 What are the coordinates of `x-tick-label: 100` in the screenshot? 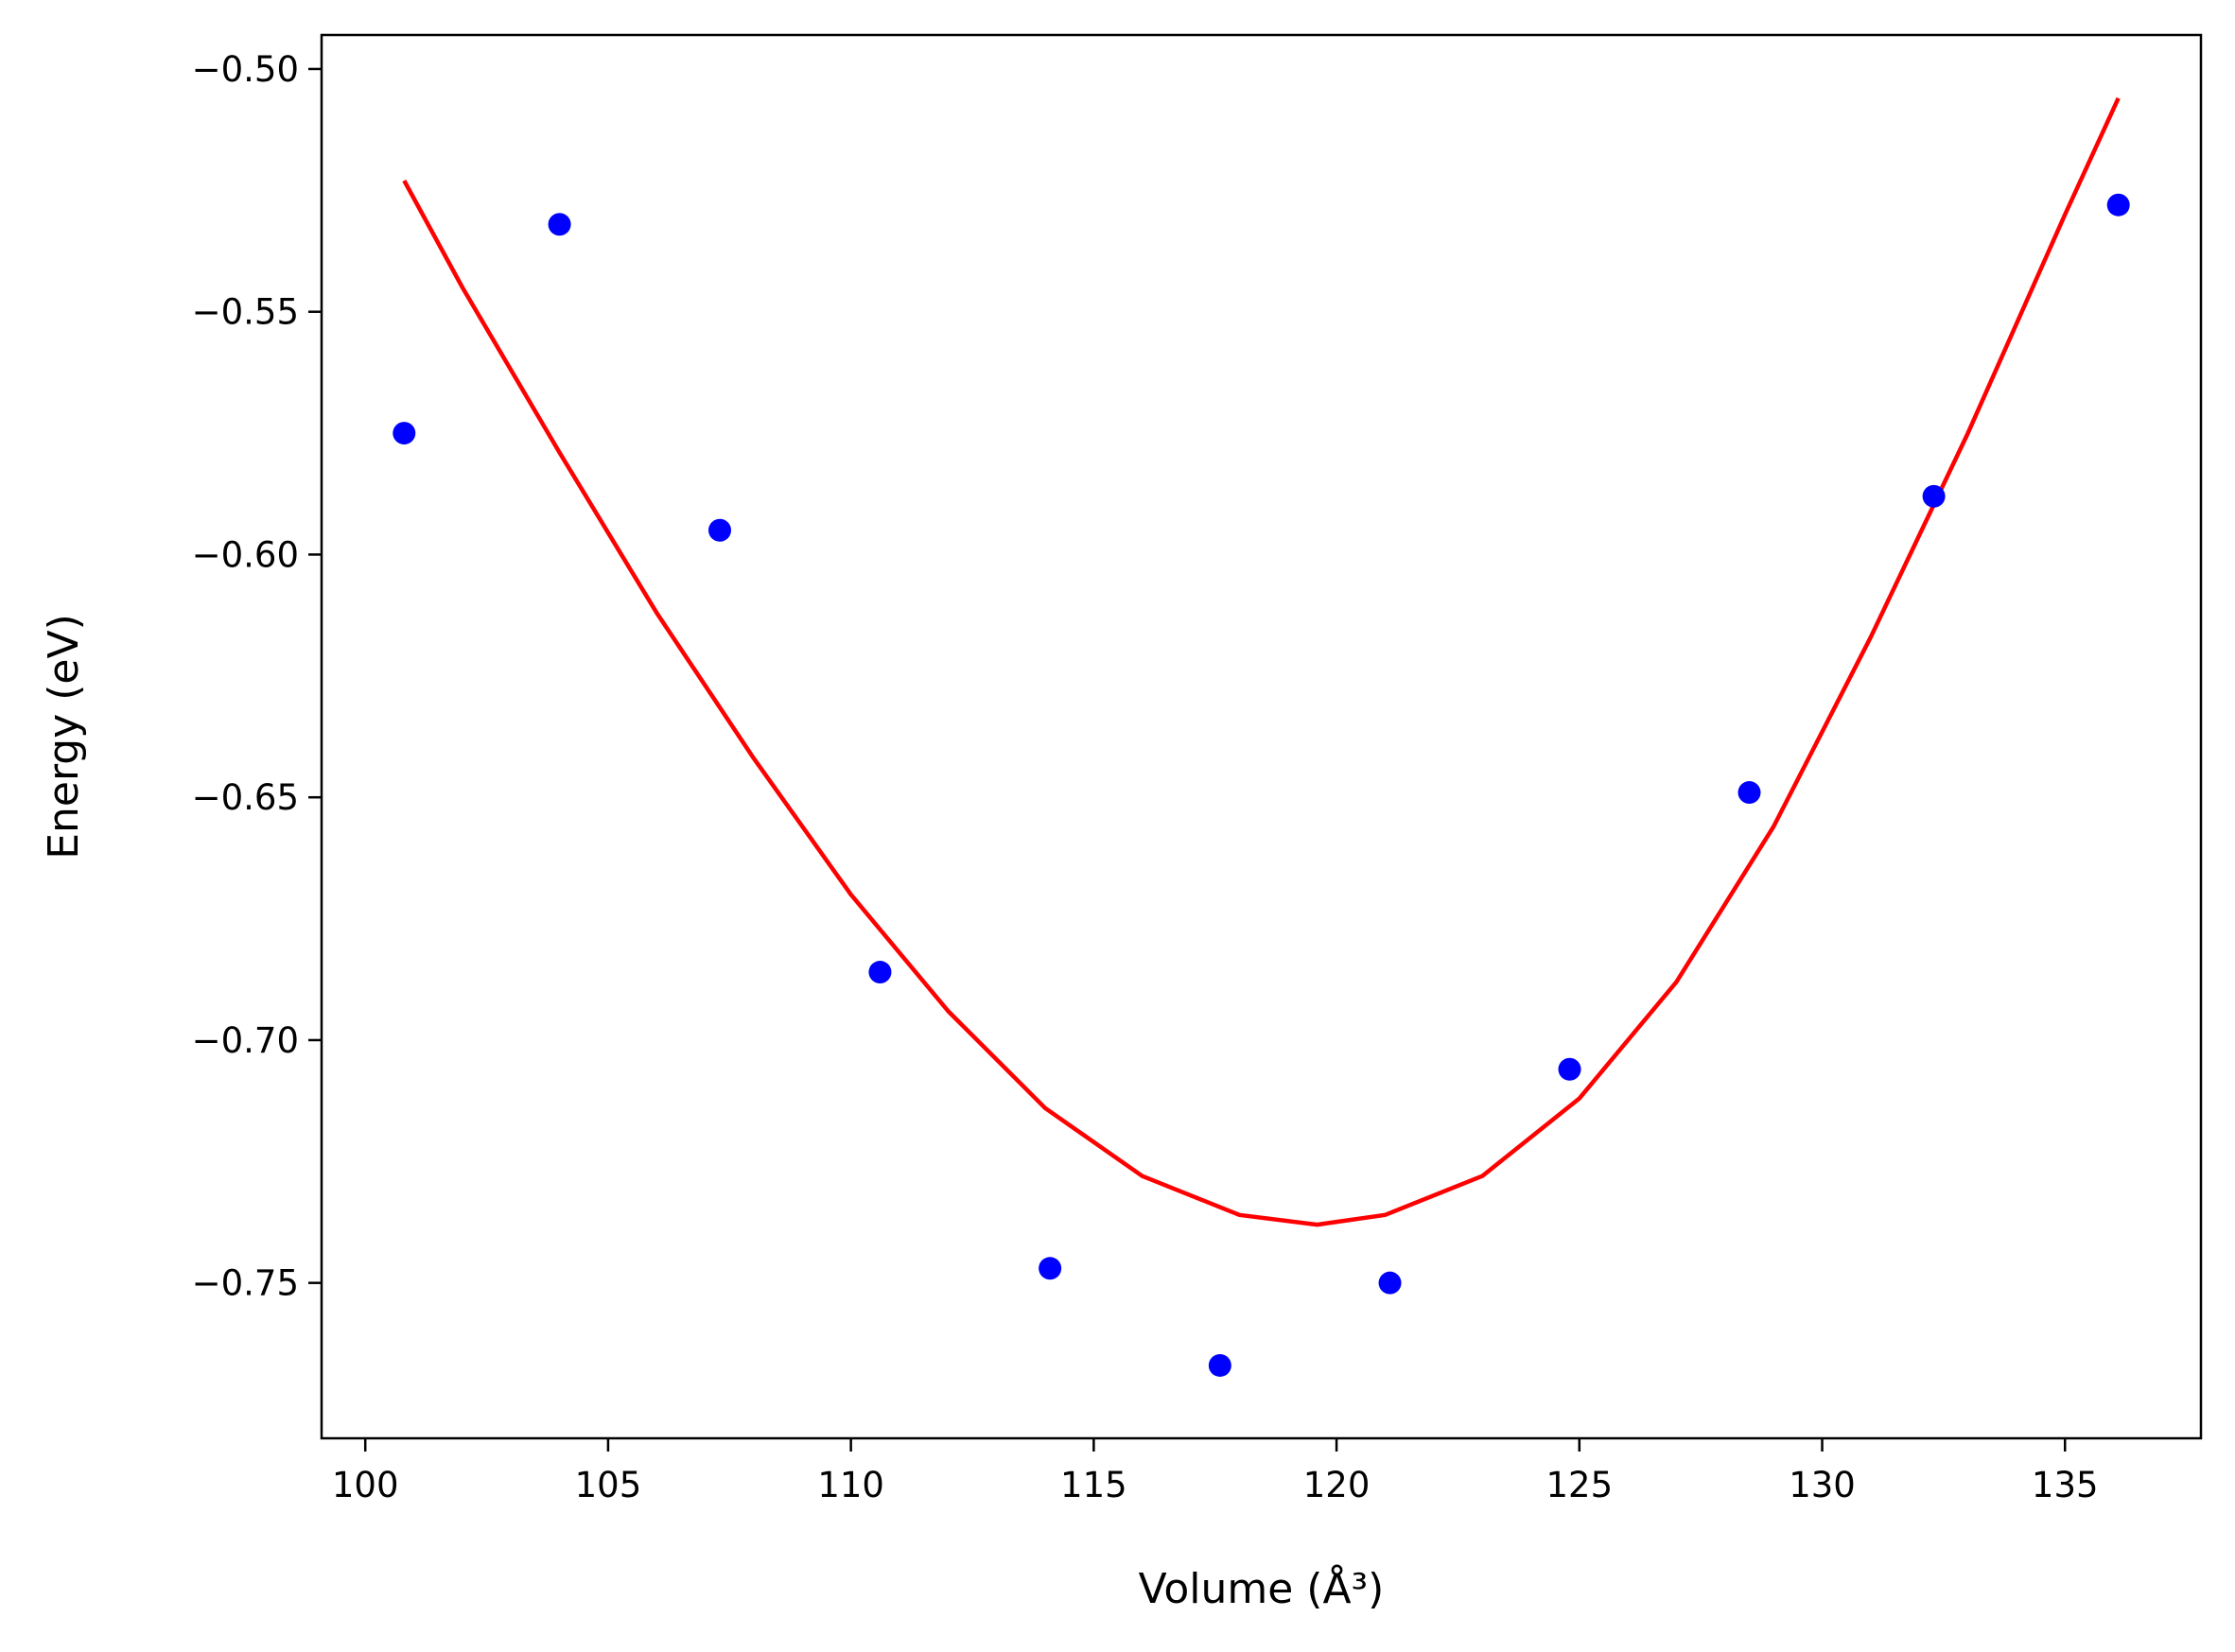 It's located at (365, 1485).